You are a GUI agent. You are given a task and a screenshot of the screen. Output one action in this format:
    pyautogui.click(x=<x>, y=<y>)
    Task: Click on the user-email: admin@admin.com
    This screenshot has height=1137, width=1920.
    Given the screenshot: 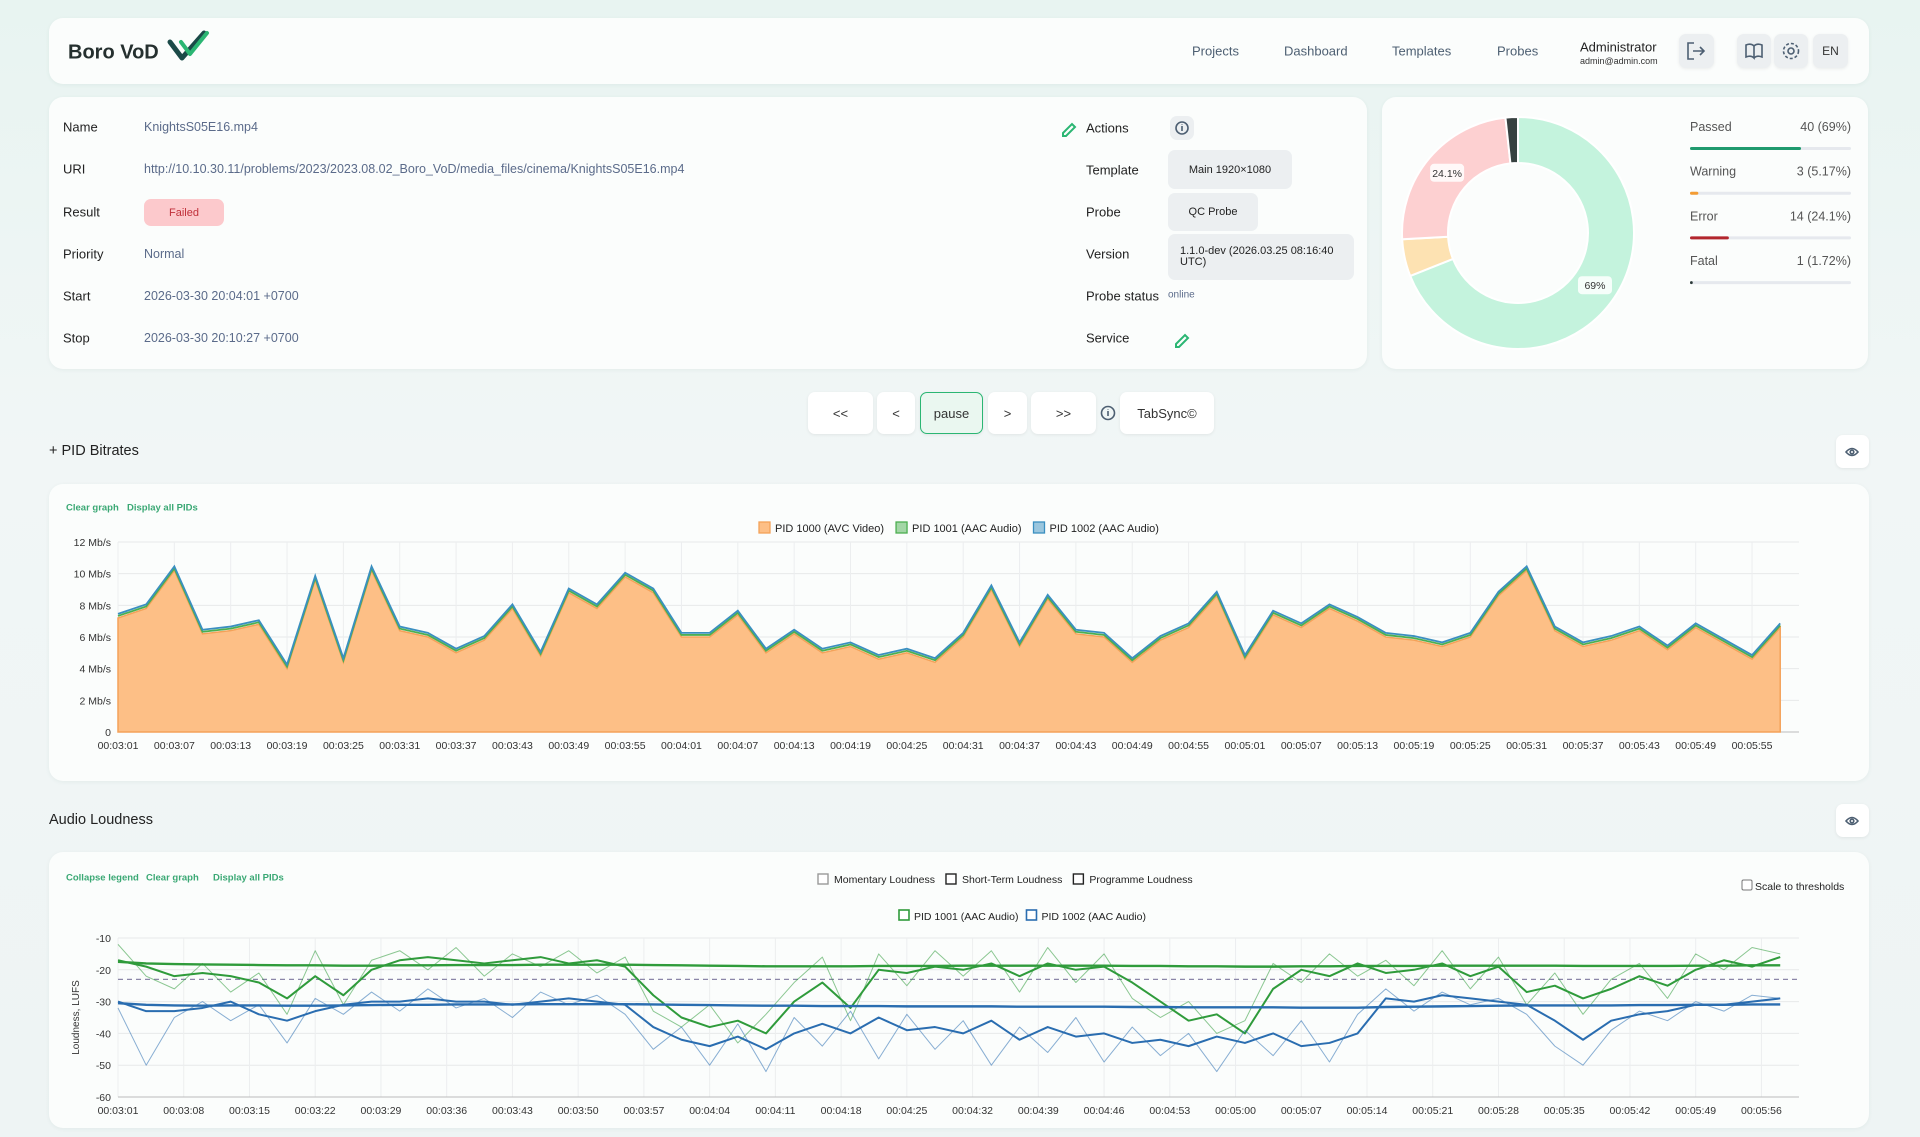 What is the action you would take?
    pyautogui.click(x=1619, y=61)
    